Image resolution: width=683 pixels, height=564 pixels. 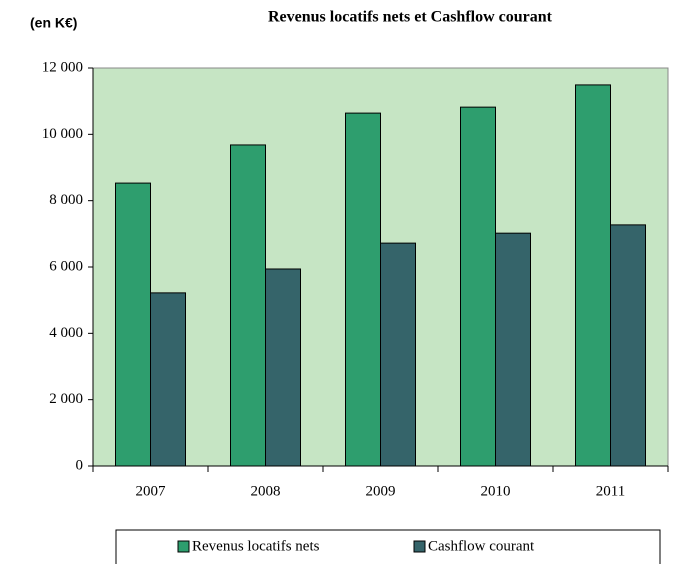 What do you see at coordinates (62, 134) in the screenshot?
I see `y-tick-label: 10 000` at bounding box center [62, 134].